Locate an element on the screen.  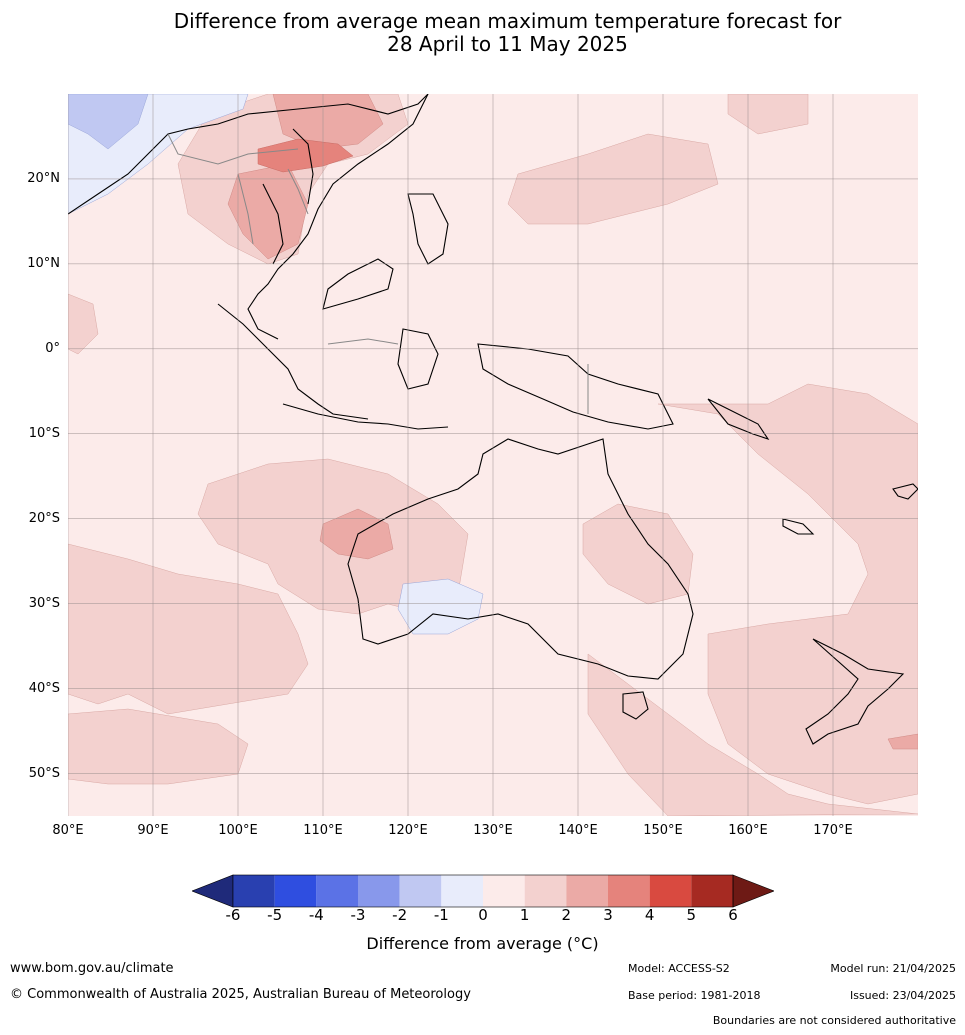
colorbar-tick-label: -4 is located at coordinates (316, 915).